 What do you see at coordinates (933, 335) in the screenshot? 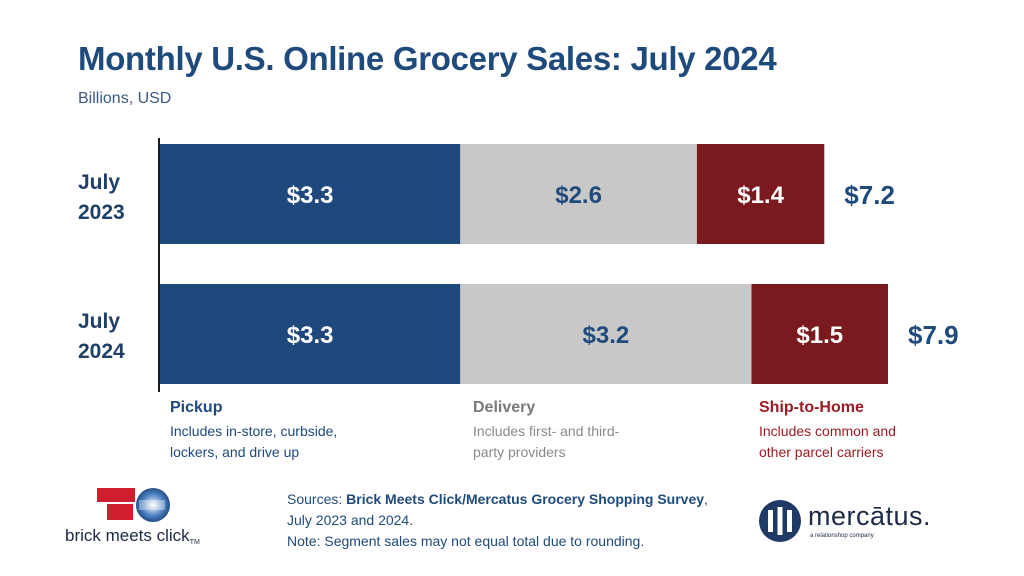
I see `total-label-2024: $7.9` at bounding box center [933, 335].